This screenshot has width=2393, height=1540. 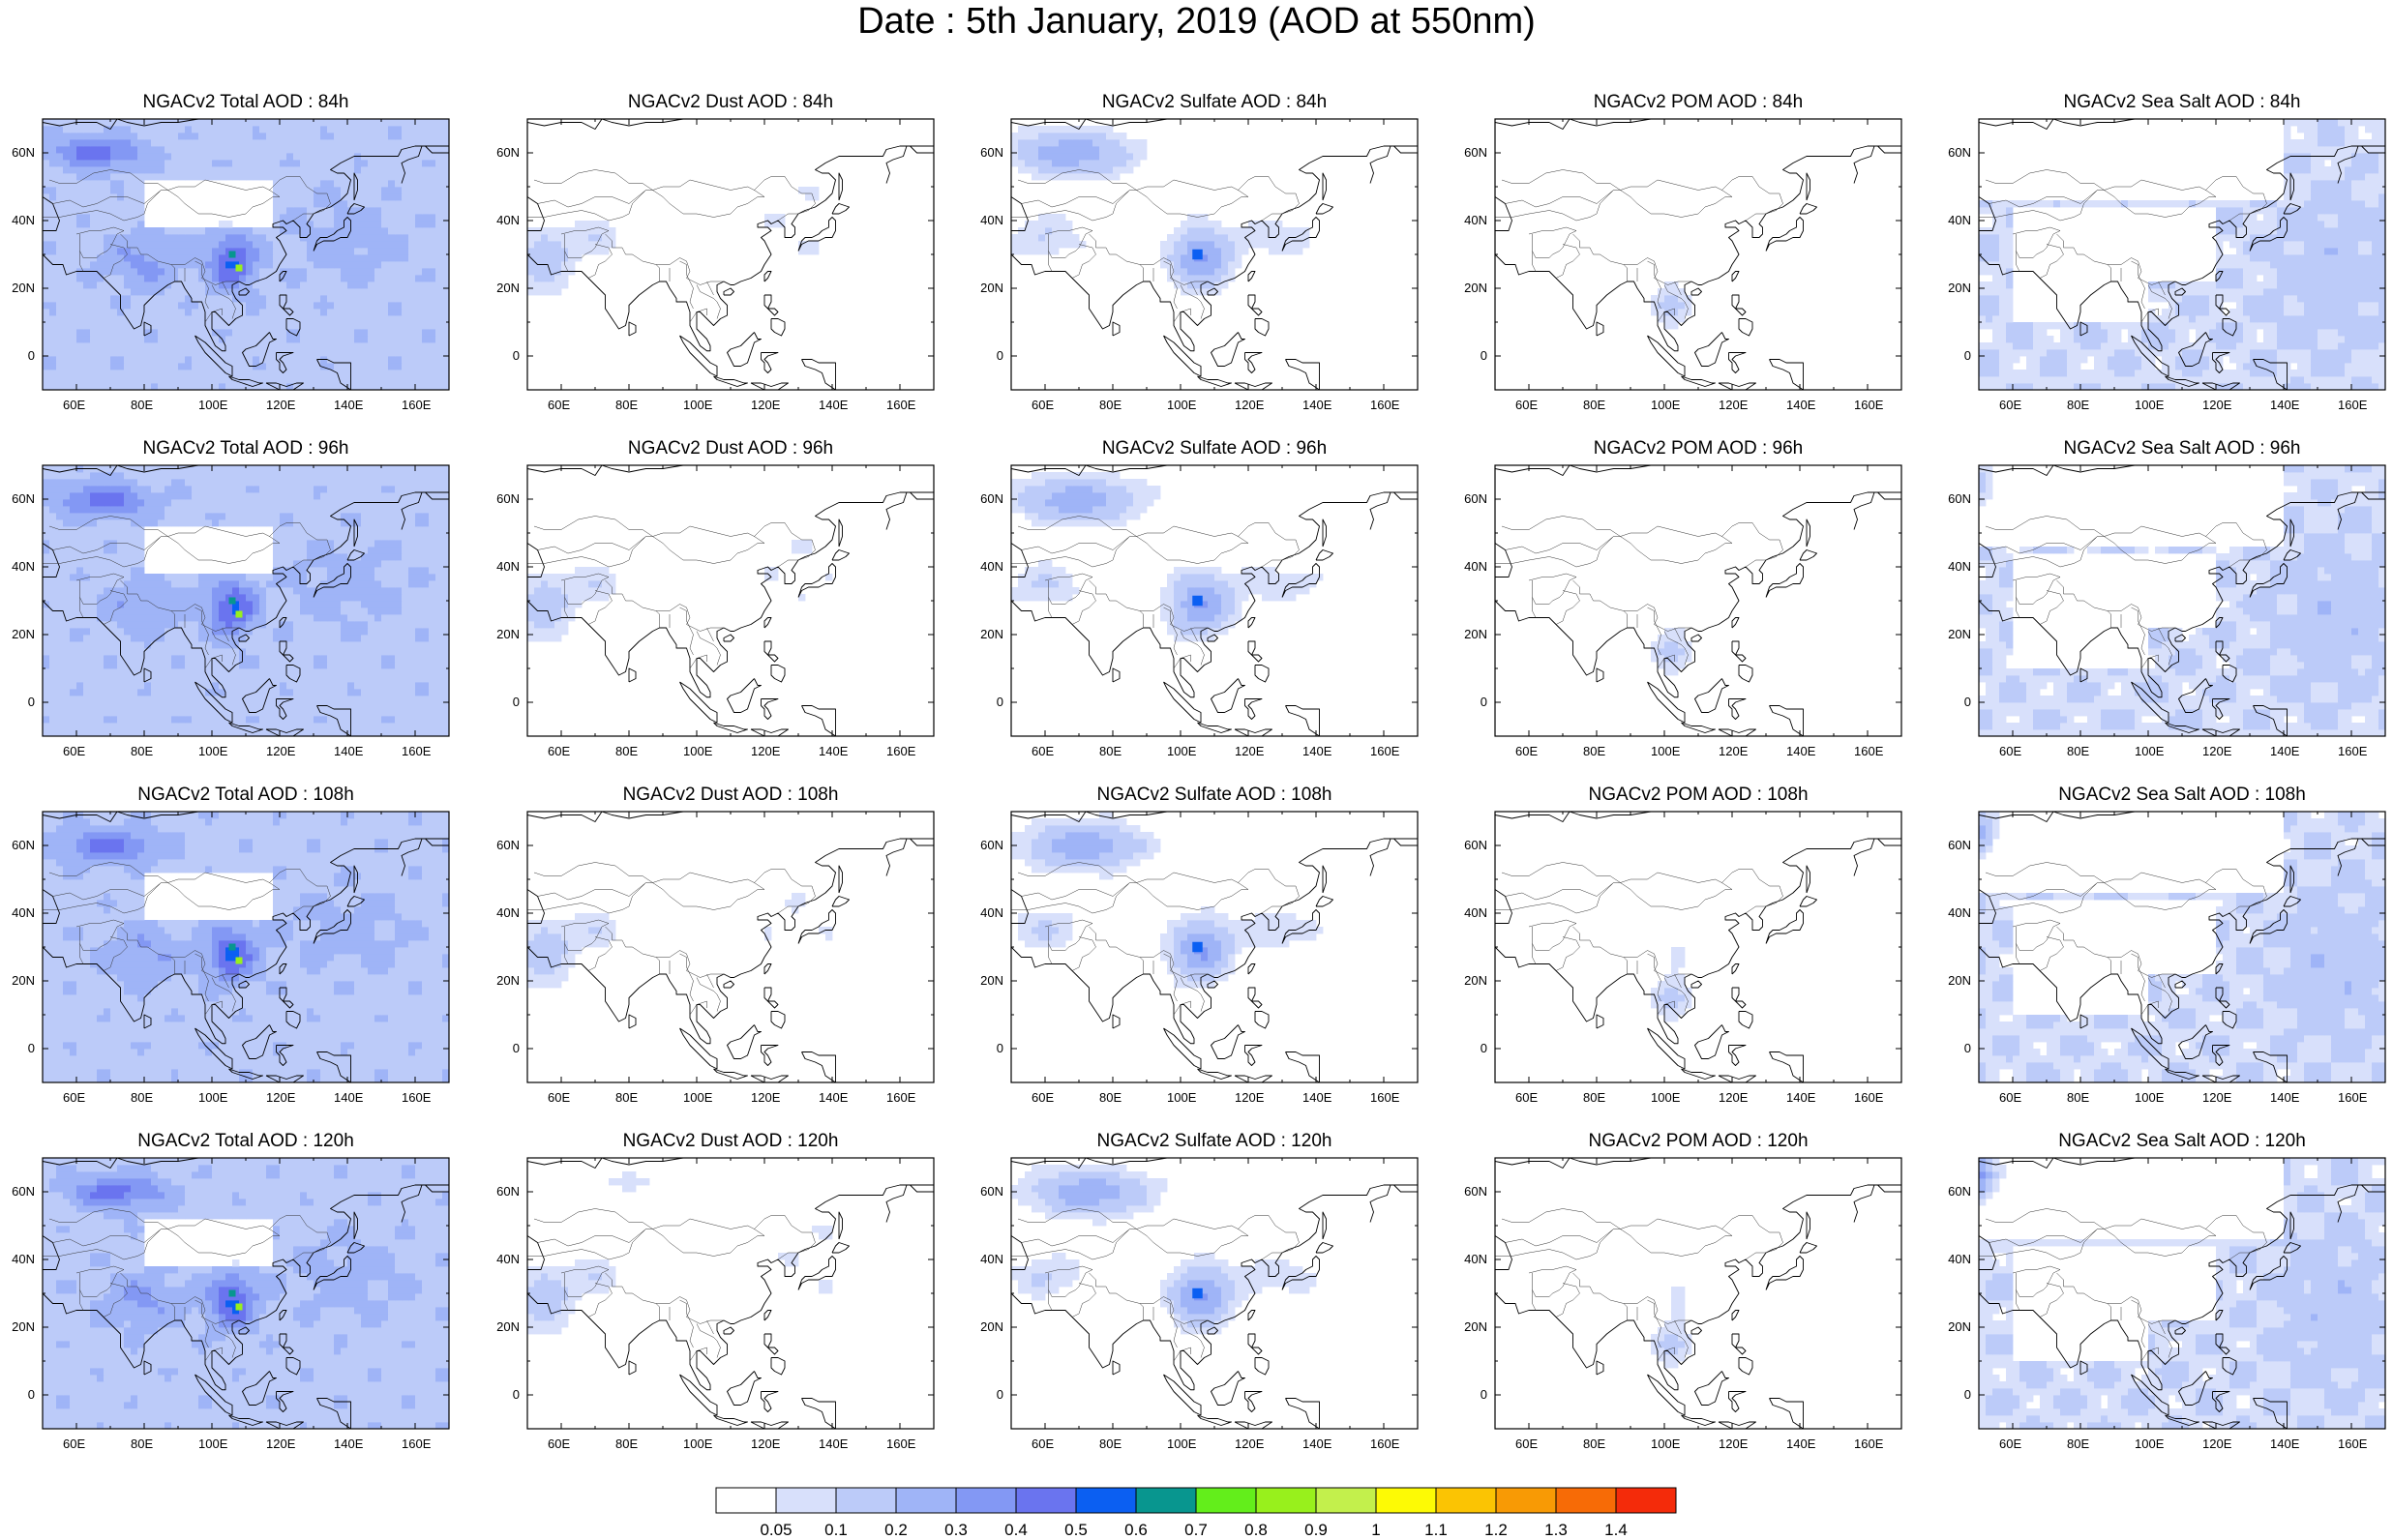 I want to click on lon-tick-label: 80E, so click(x=2078, y=405).